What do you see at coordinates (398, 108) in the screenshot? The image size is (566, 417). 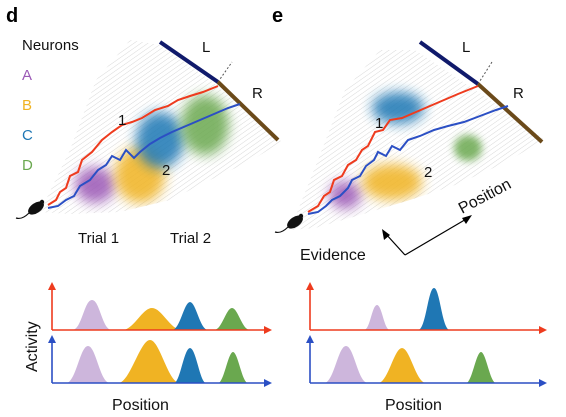 I see `neuron-c-blob-e` at bounding box center [398, 108].